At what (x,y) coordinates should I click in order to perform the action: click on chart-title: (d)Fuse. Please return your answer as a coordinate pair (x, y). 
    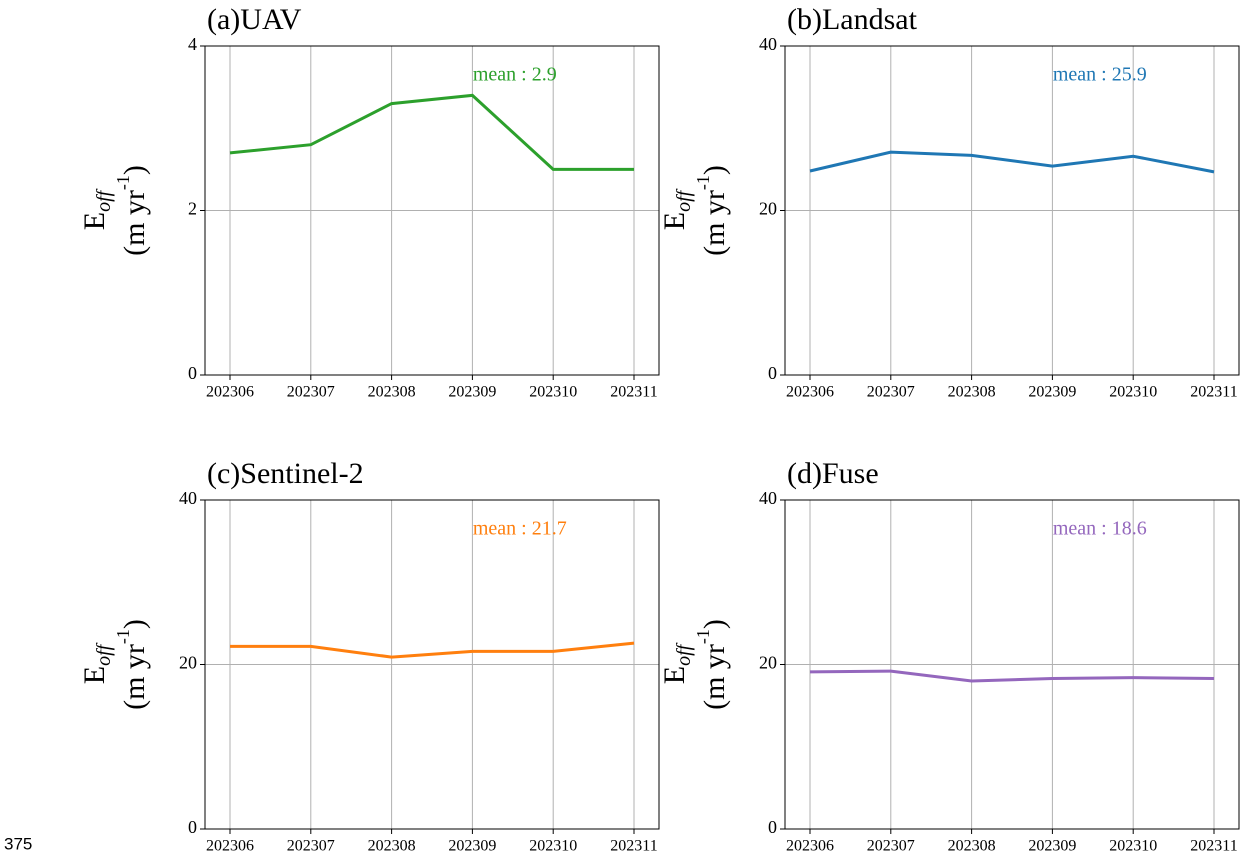
    Looking at the image, I should click on (833, 473).